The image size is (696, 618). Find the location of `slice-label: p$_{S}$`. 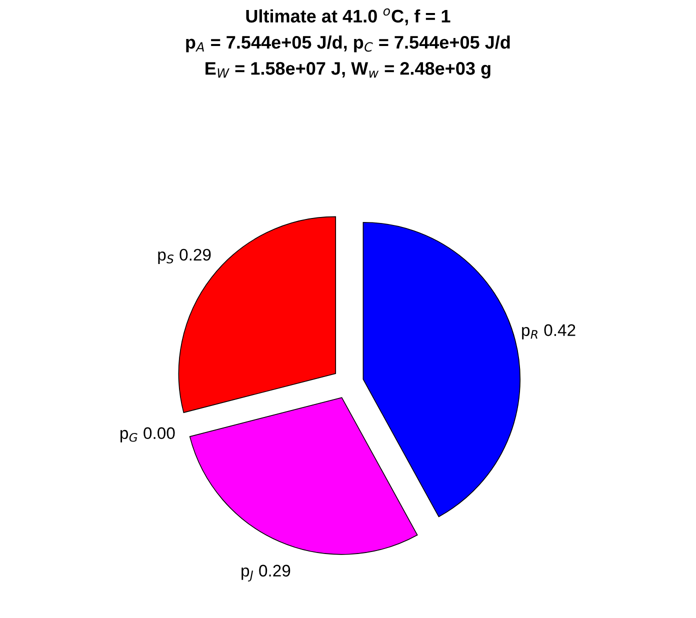

slice-label: p$_{S}$ is located at coordinates (166, 258).